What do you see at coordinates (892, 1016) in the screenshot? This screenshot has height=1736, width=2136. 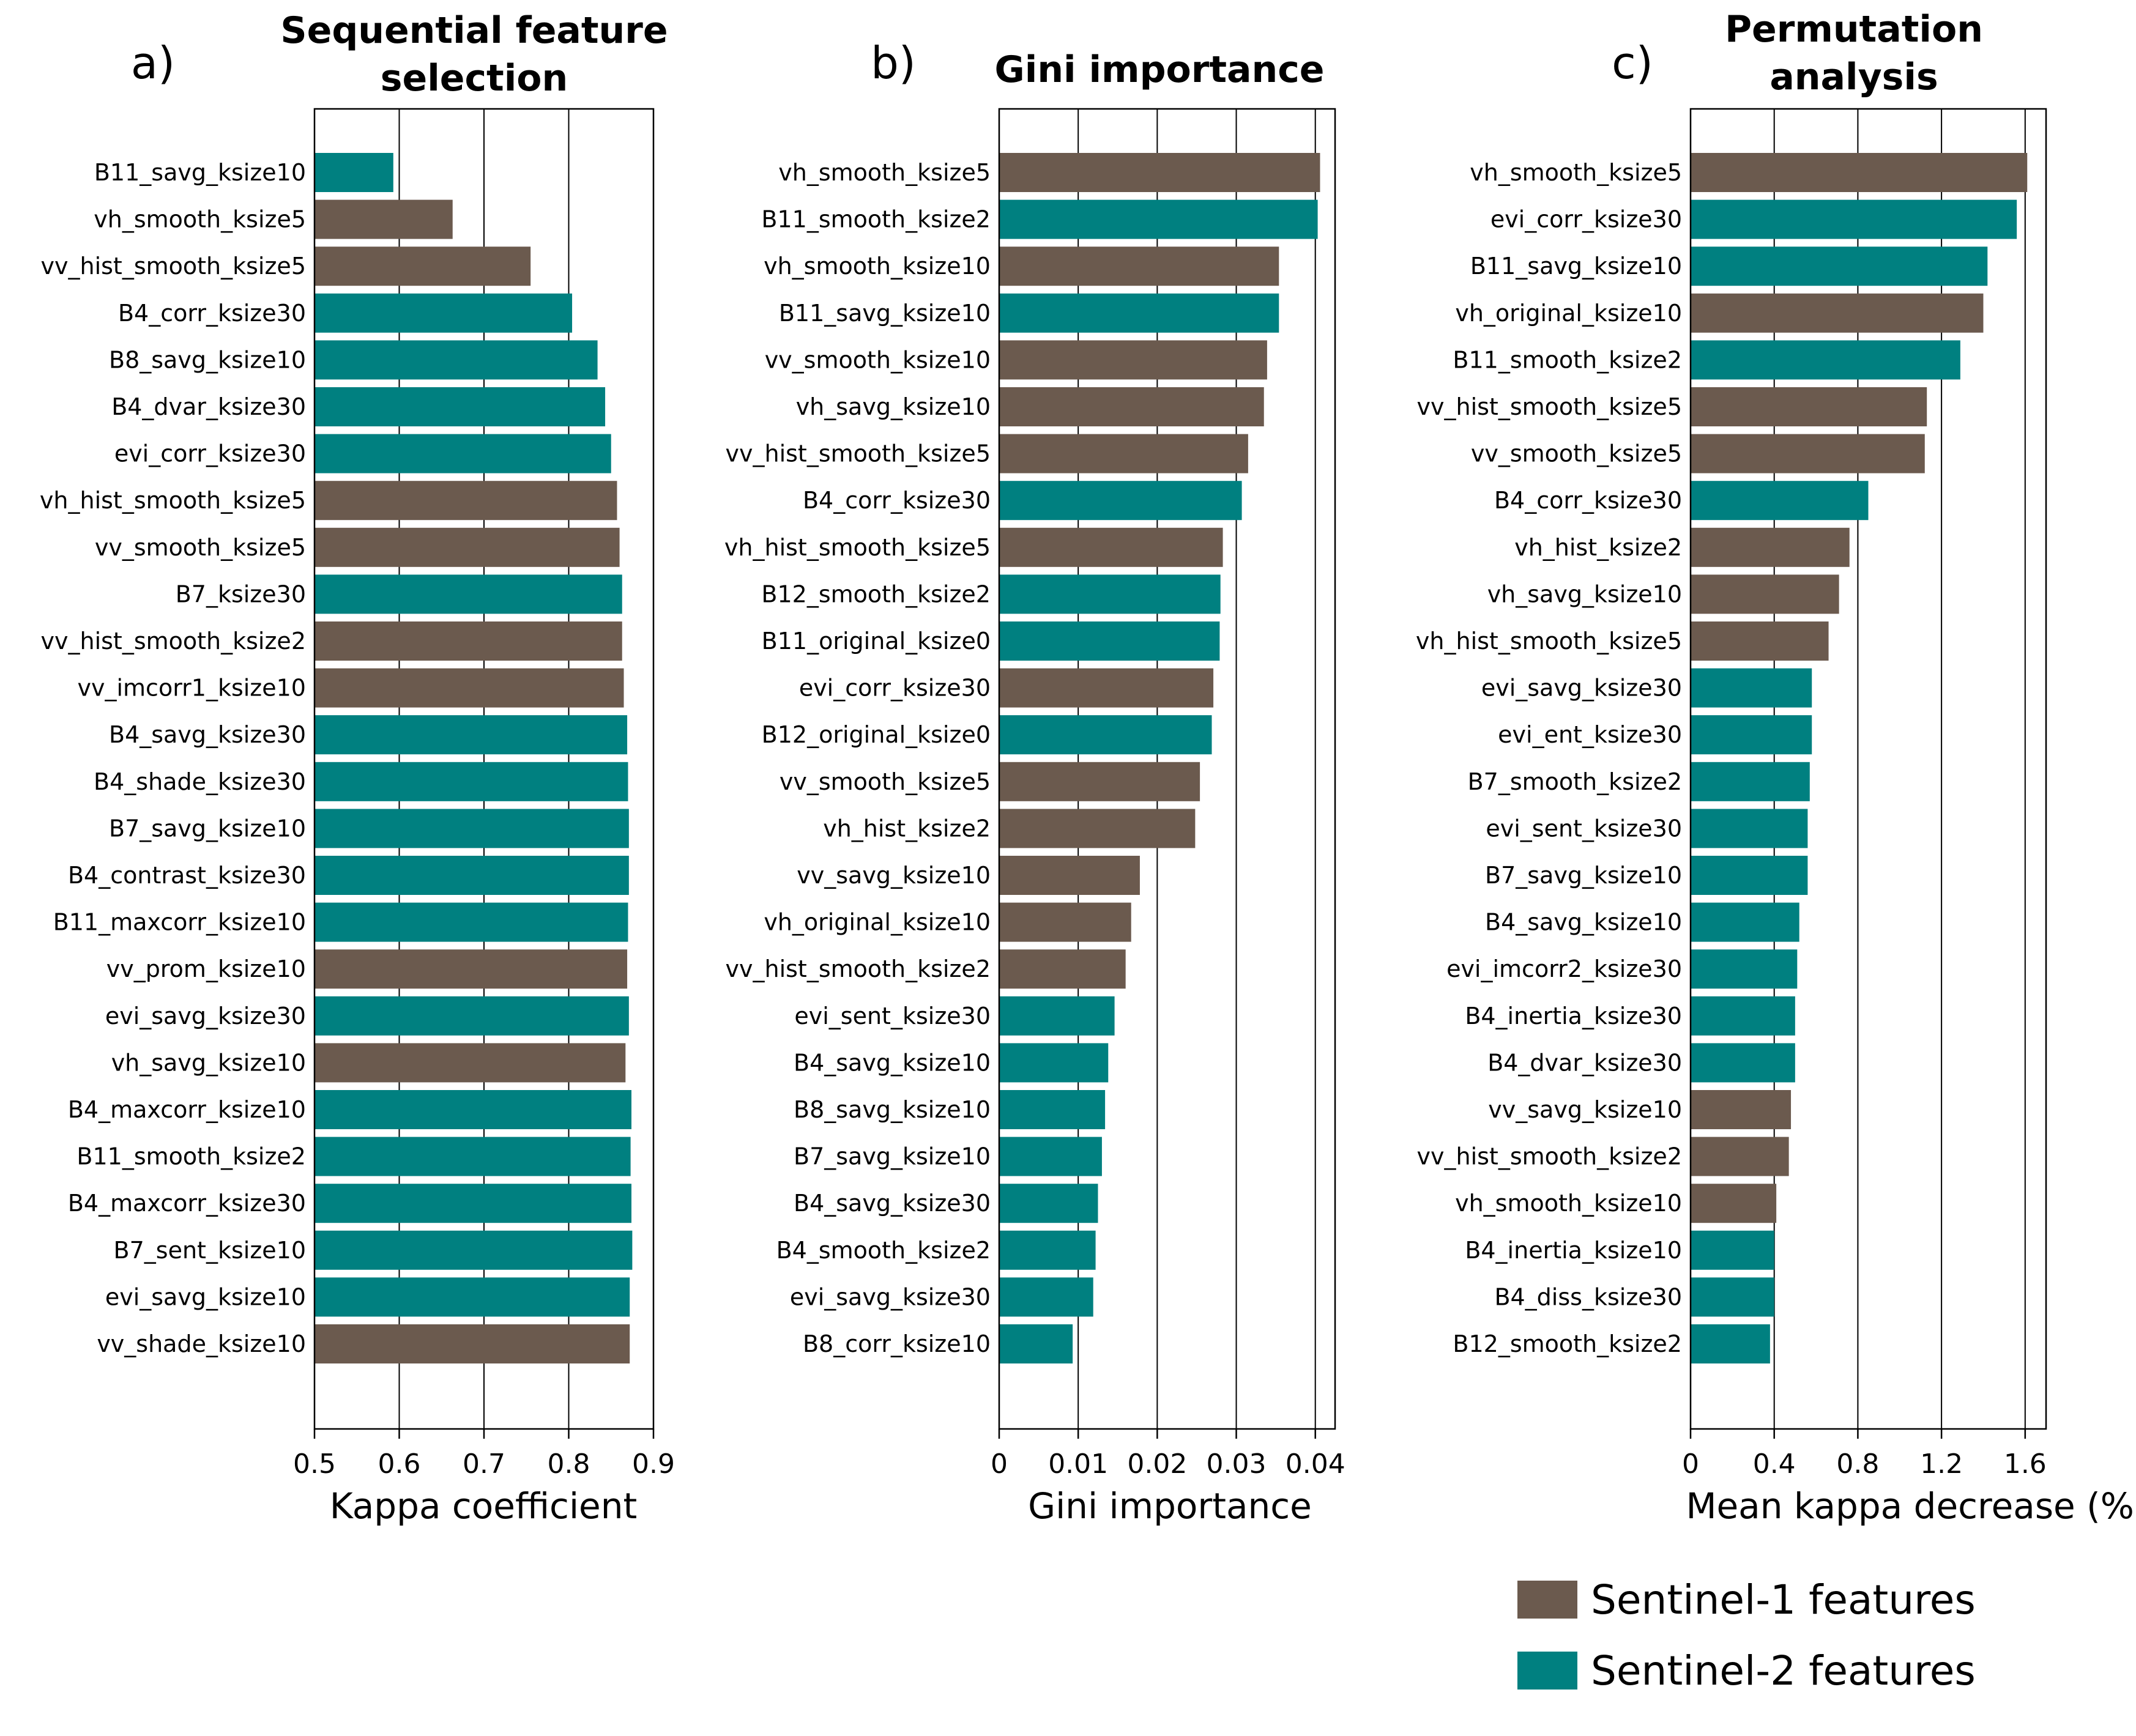 I see `panel-b-category-label-18: evi_sent_ksize30` at bounding box center [892, 1016].